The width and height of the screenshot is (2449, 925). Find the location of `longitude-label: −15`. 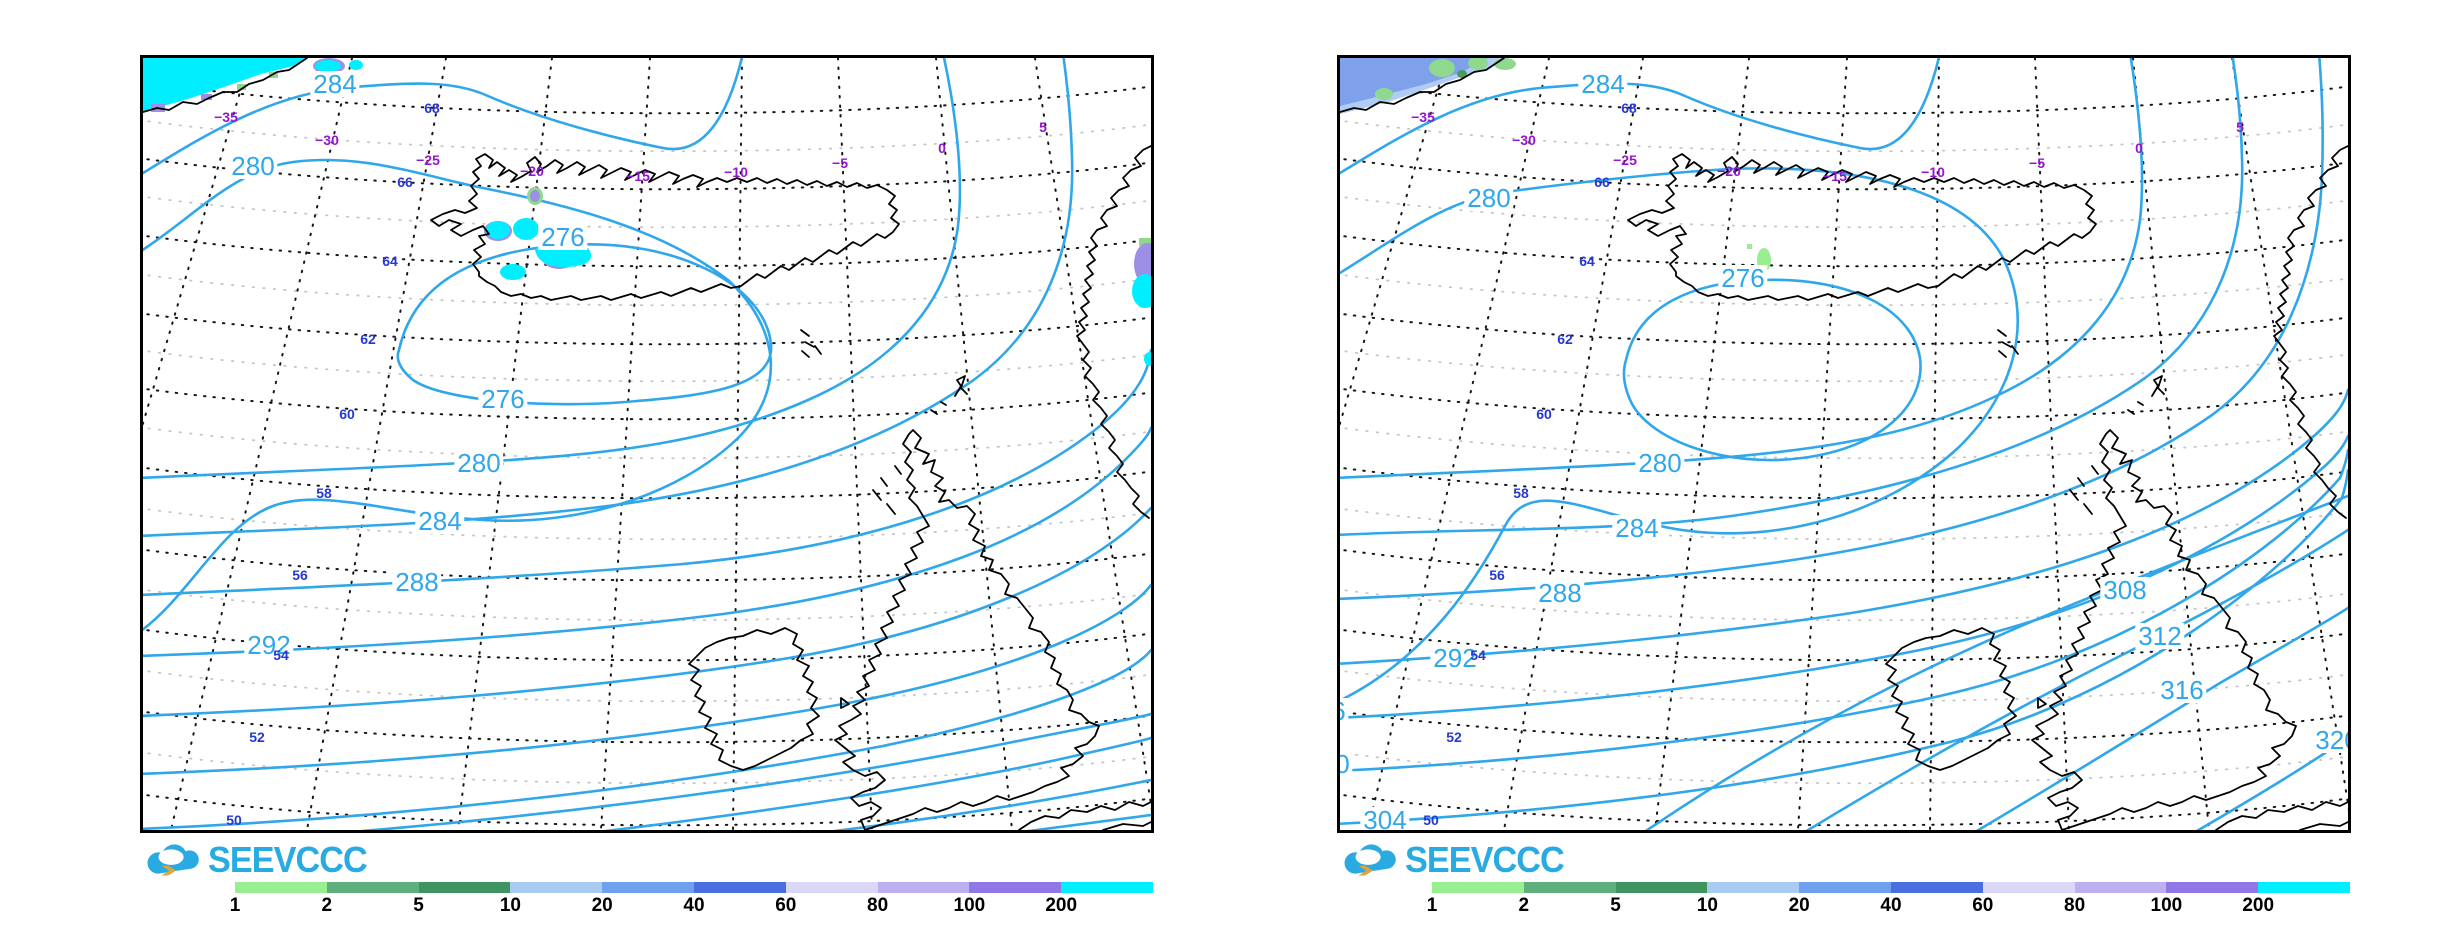

longitude-label: −15 is located at coordinates (1835, 176).